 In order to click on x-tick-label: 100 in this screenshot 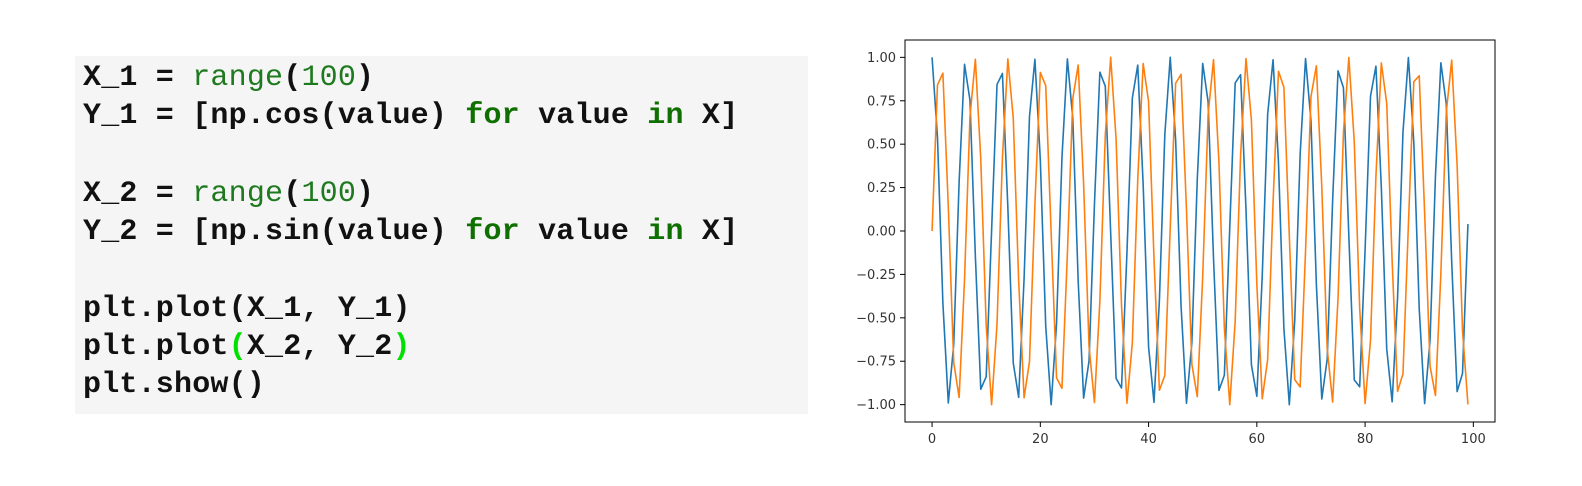, I will do `click(1473, 439)`.